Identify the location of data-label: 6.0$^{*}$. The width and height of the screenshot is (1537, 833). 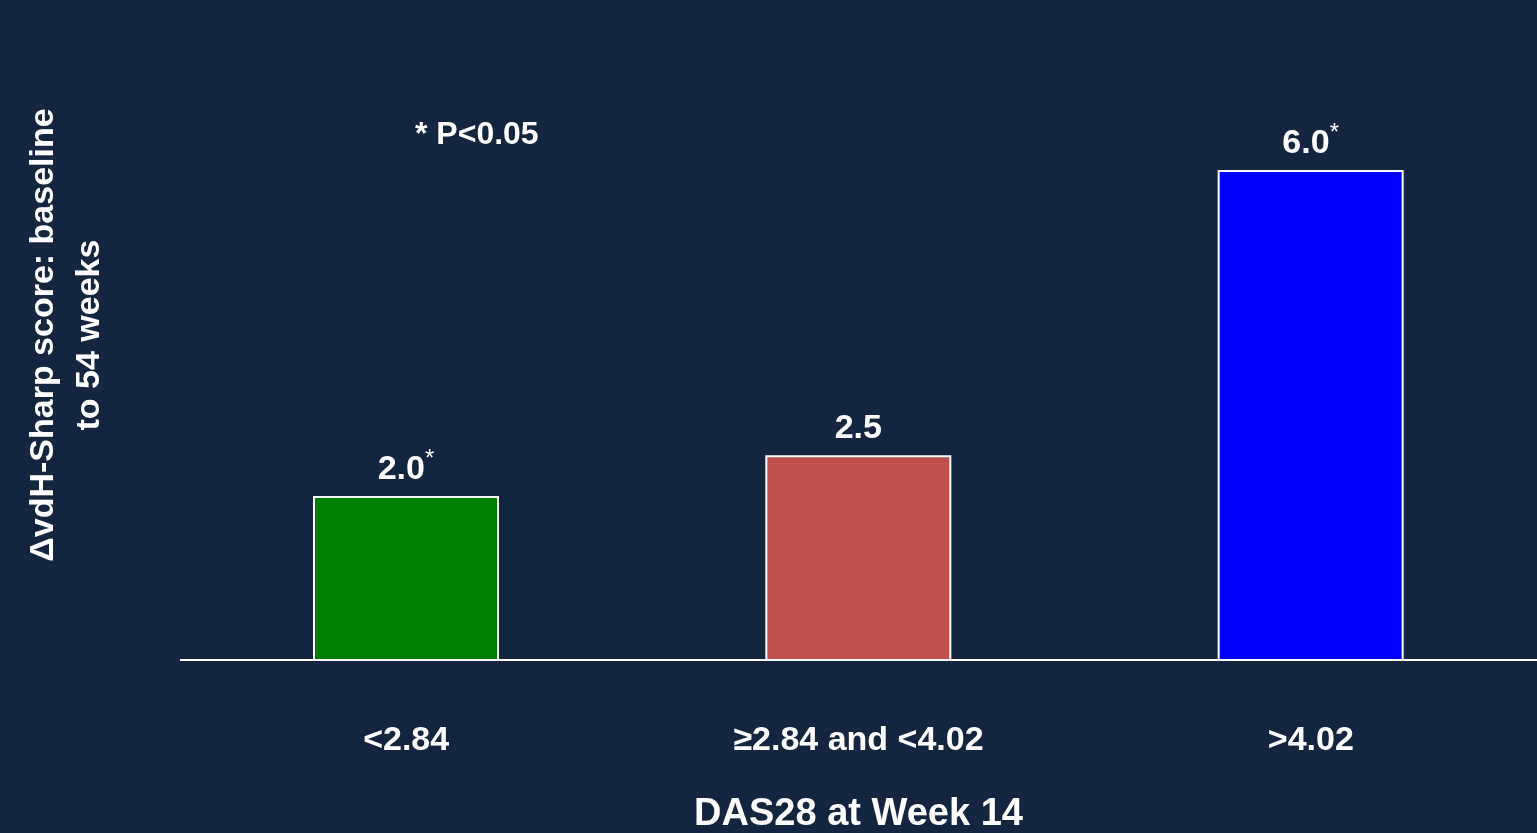
(1310, 138).